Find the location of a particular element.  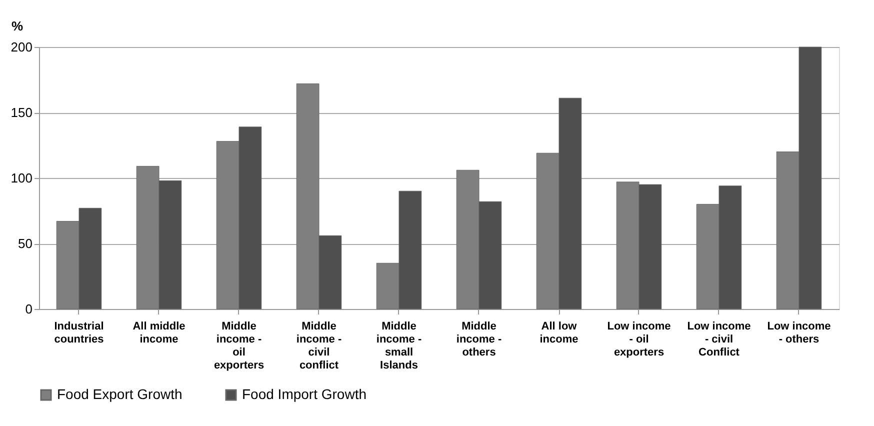

x-tick-label: Low income - oil exporters is located at coordinates (639, 339).